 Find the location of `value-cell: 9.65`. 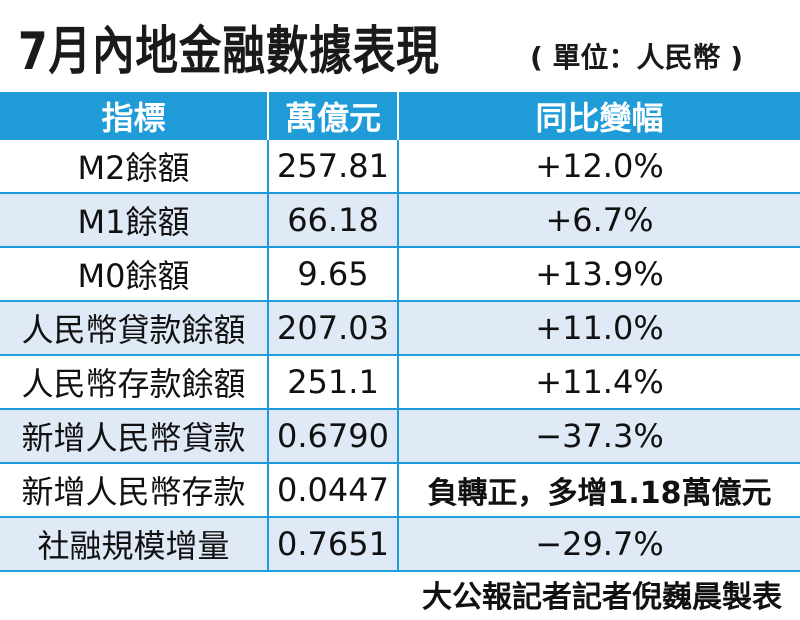

value-cell: 9.65 is located at coordinates (332, 274).